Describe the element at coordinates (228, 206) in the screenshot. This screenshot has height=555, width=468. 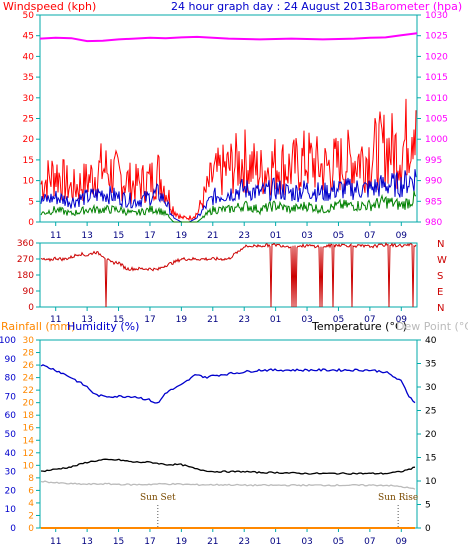
I see `series-low` at that location.